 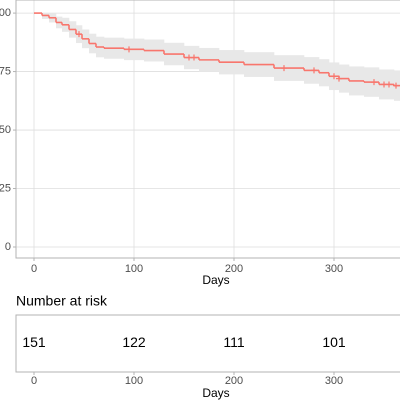 What do you see at coordinates (8, 247) in the screenshot?
I see `y-tick-label: 0` at bounding box center [8, 247].